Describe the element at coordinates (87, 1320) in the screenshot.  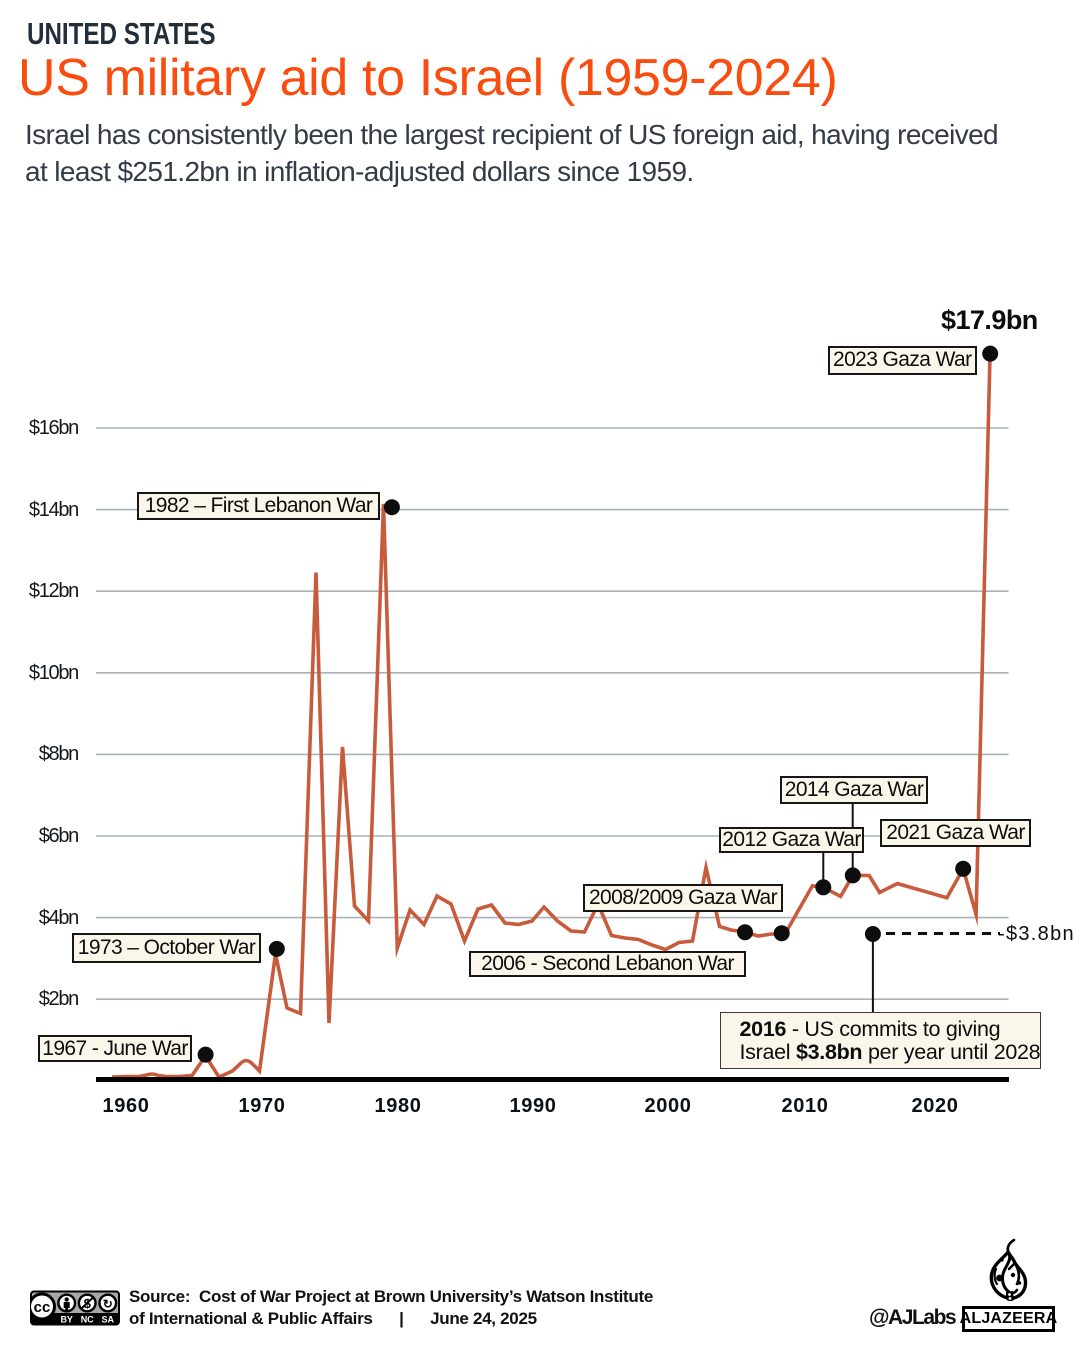
I see `svg-text: NC` at that location.